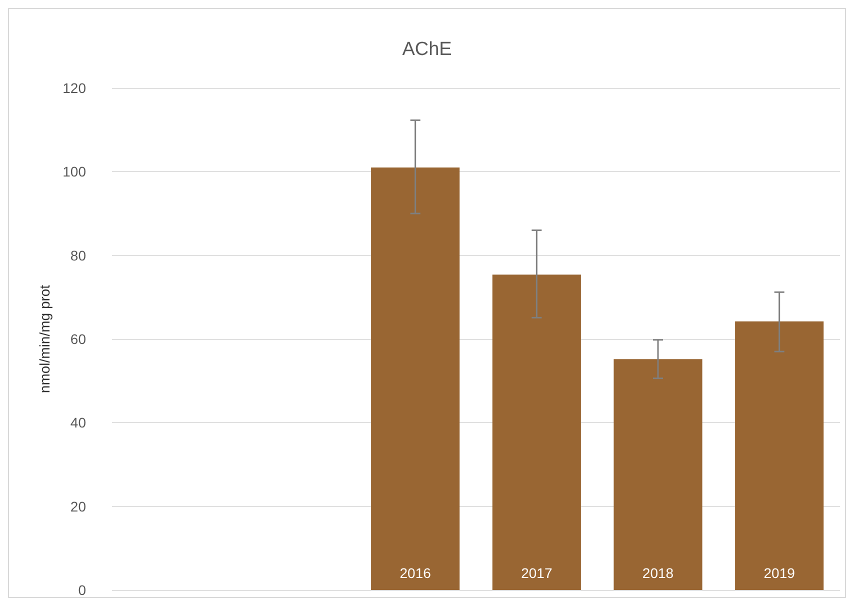  What do you see at coordinates (780, 573) in the screenshot?
I see `x-tick-label: 2019` at bounding box center [780, 573].